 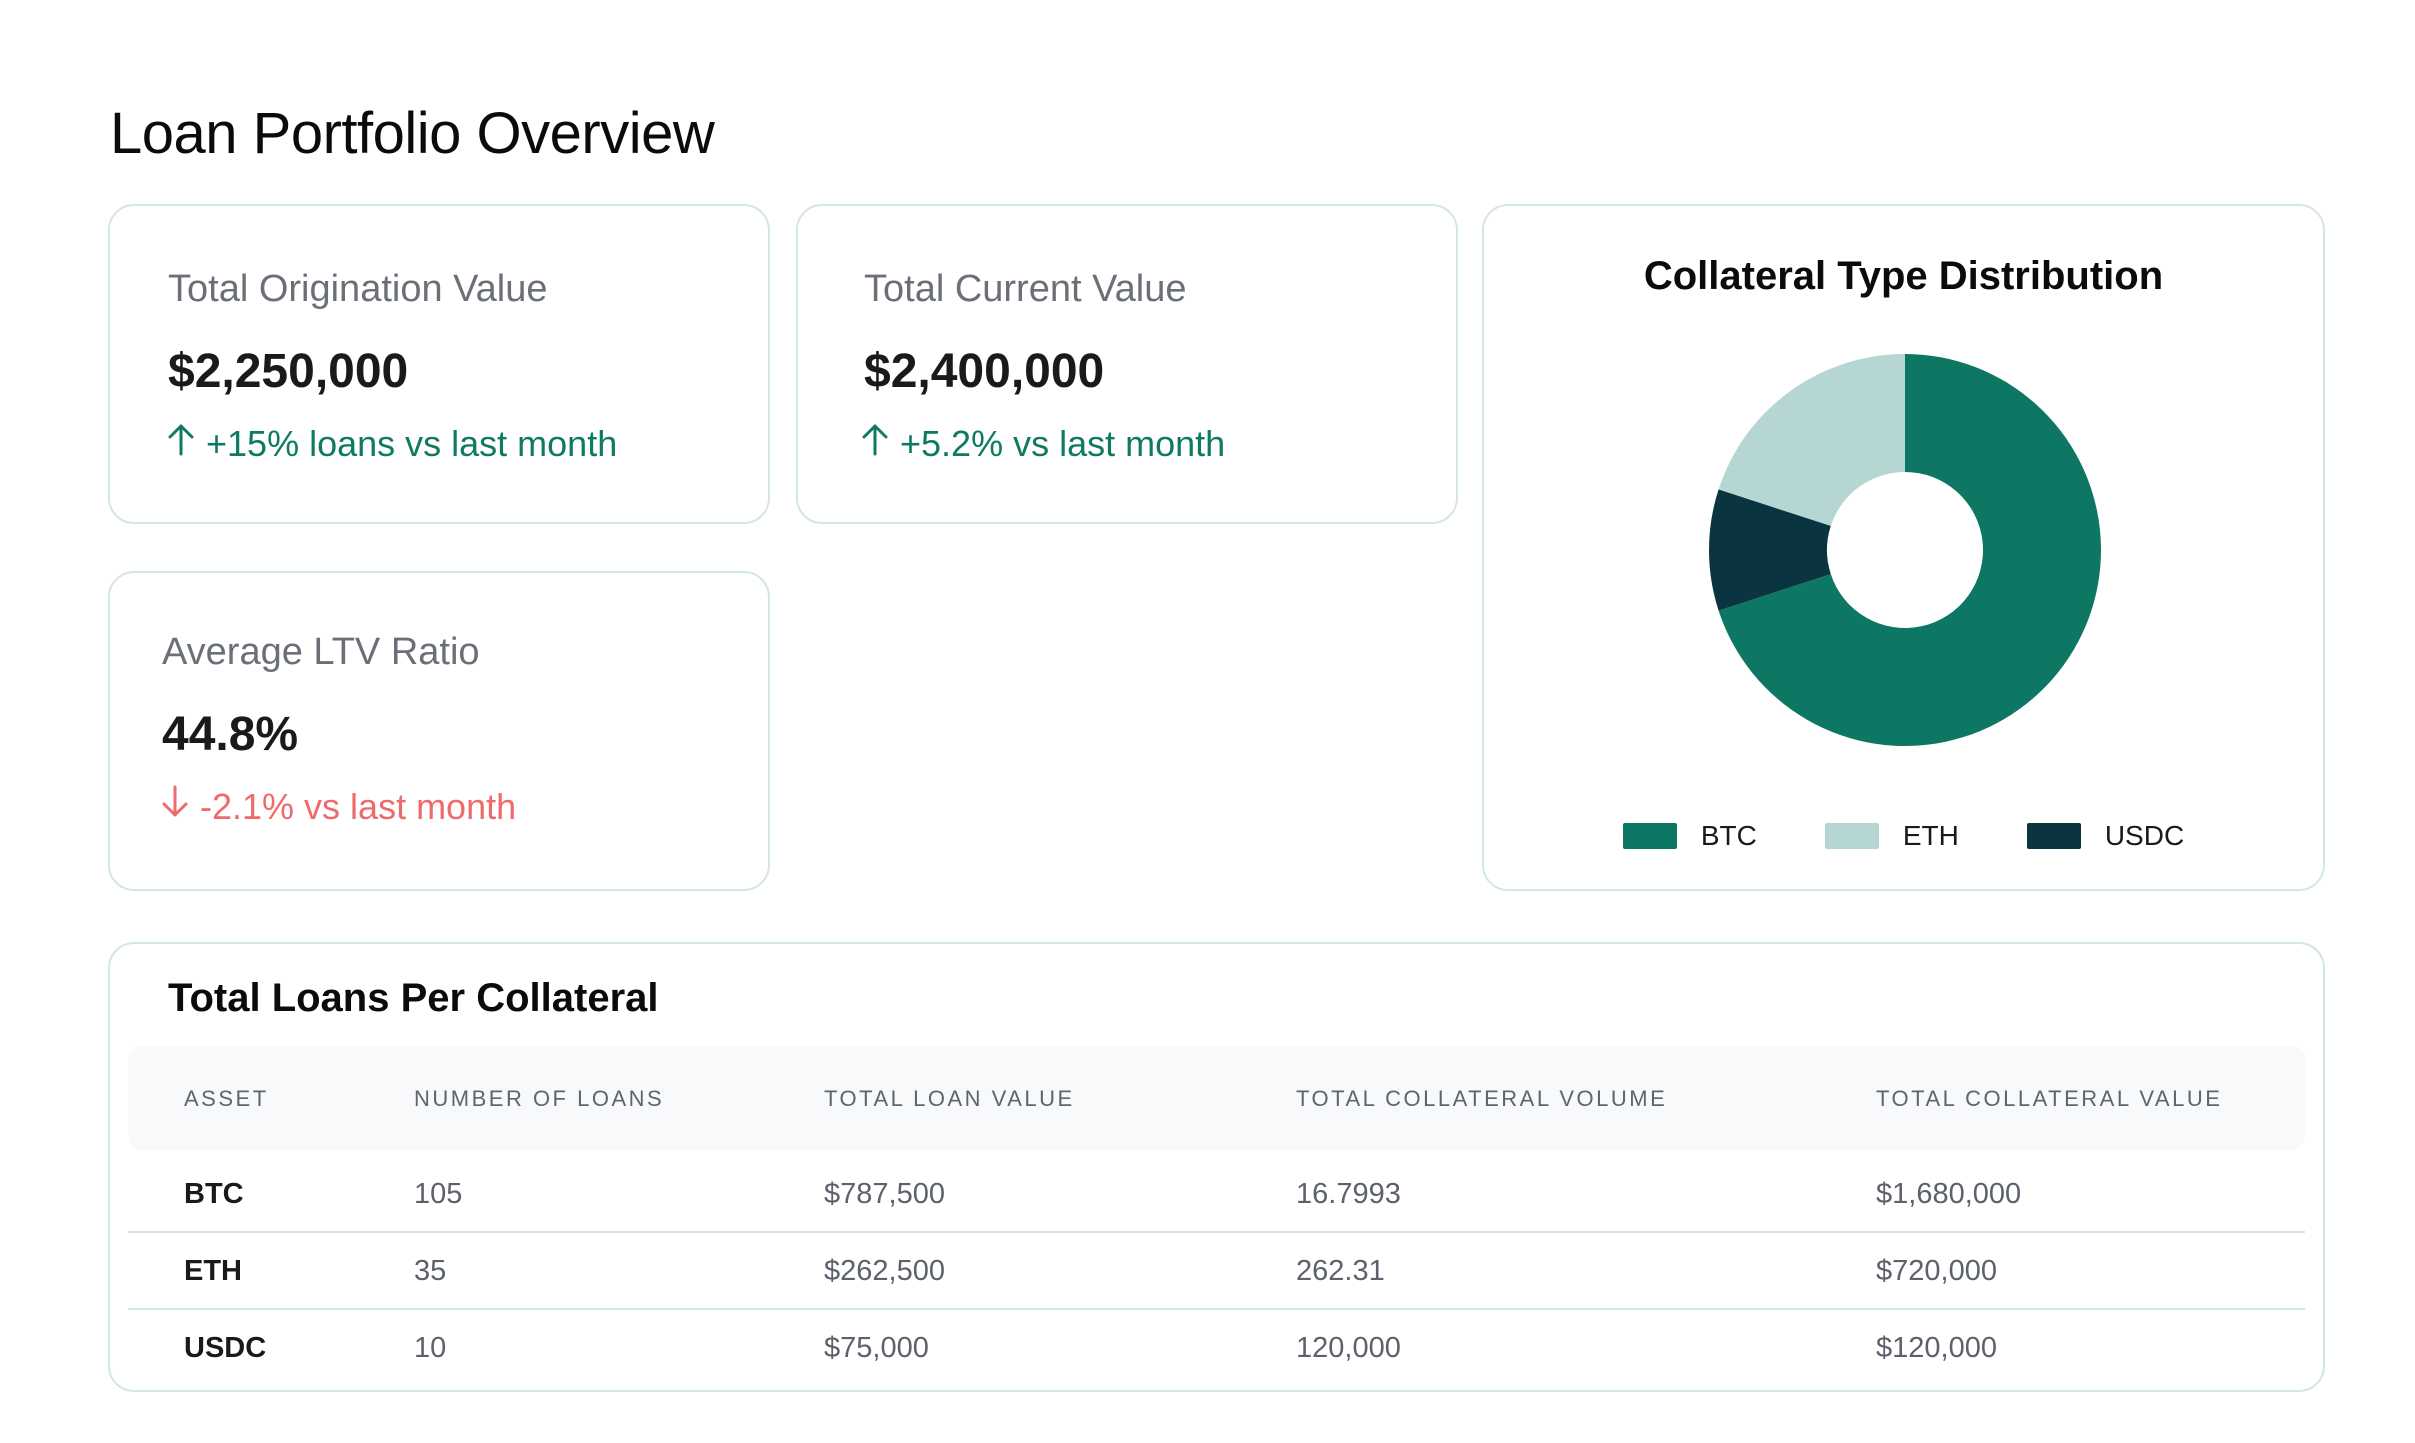 What do you see at coordinates (1930, 835) in the screenshot?
I see `legend-label-eth: ETH` at bounding box center [1930, 835].